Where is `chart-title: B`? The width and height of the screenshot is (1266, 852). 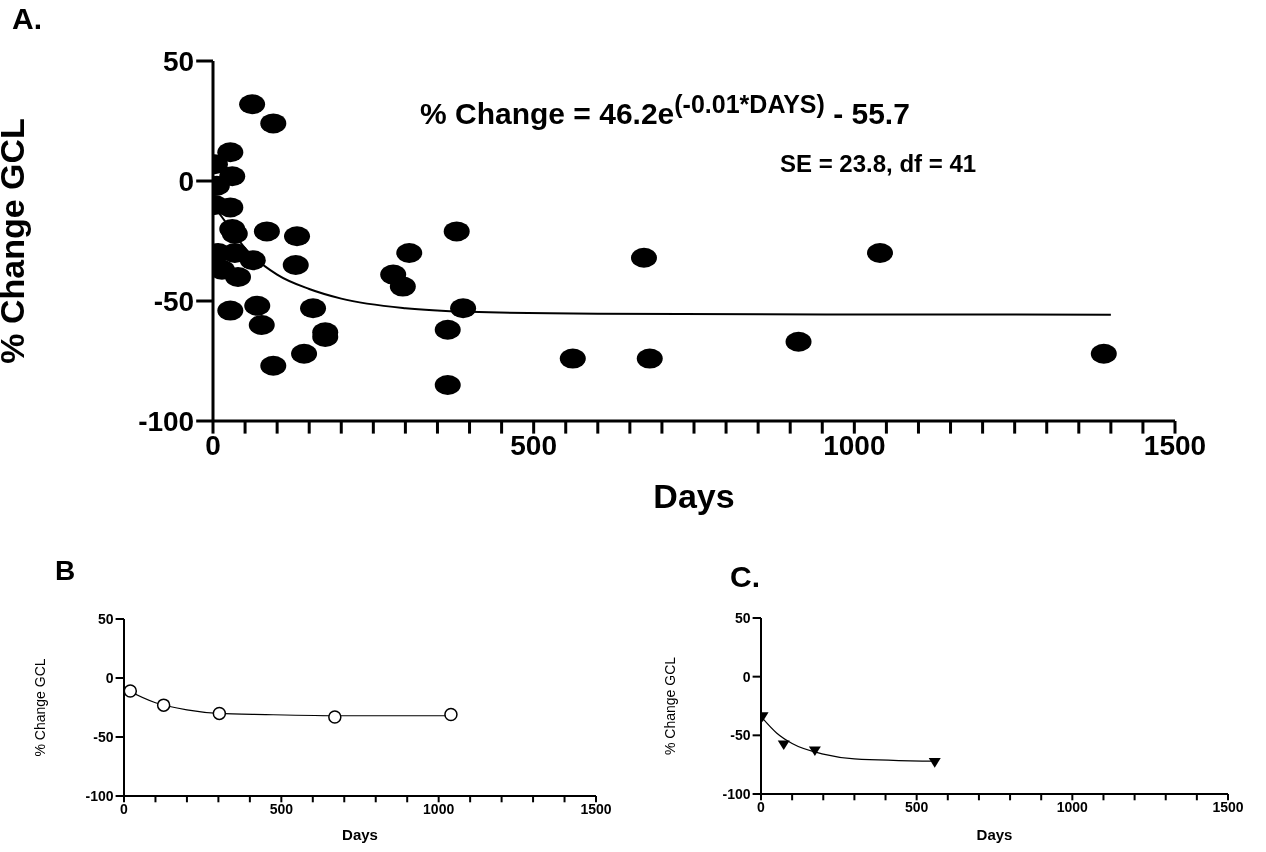 chart-title: B is located at coordinates (65, 571).